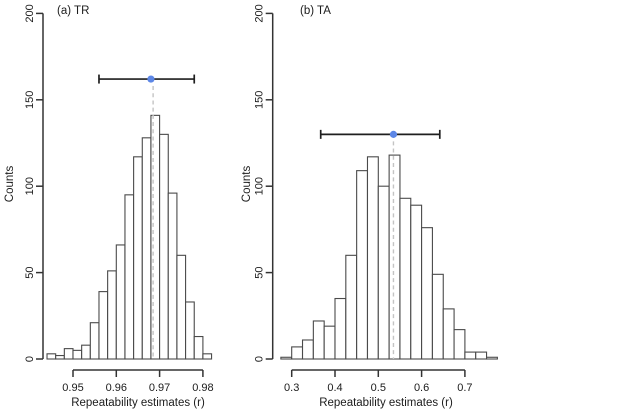 The width and height of the screenshot is (640, 413). What do you see at coordinates (260, 359) in the screenshot?
I see `y-tick-label-b: 0` at bounding box center [260, 359].